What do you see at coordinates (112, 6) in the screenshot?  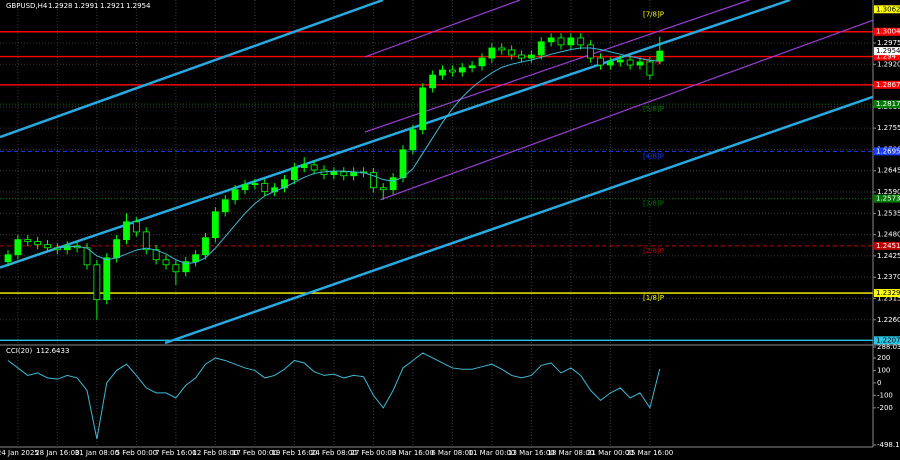 I see `low-value: 1.2921` at bounding box center [112, 6].